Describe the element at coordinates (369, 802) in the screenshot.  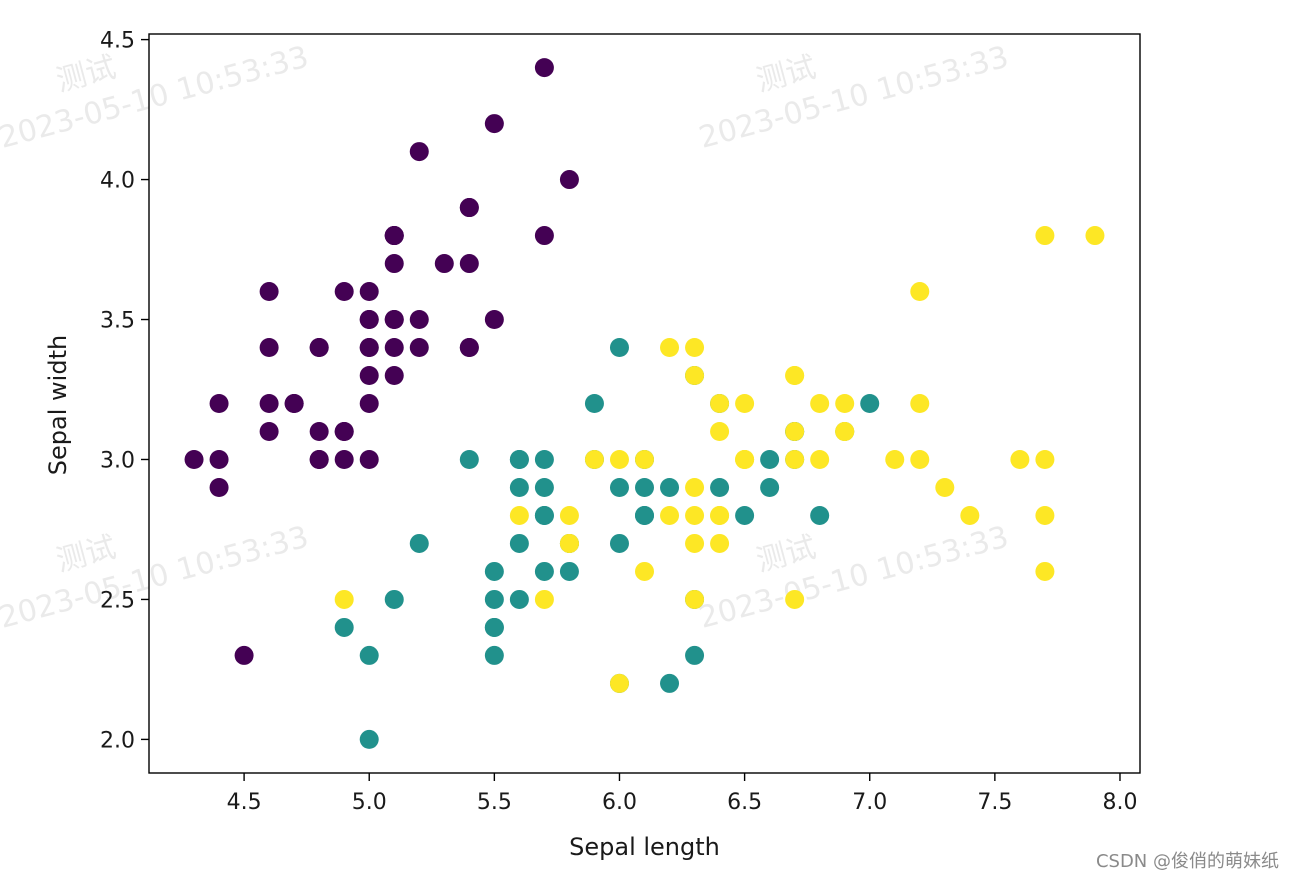
I see `x-tick-label: 5.0` at that location.